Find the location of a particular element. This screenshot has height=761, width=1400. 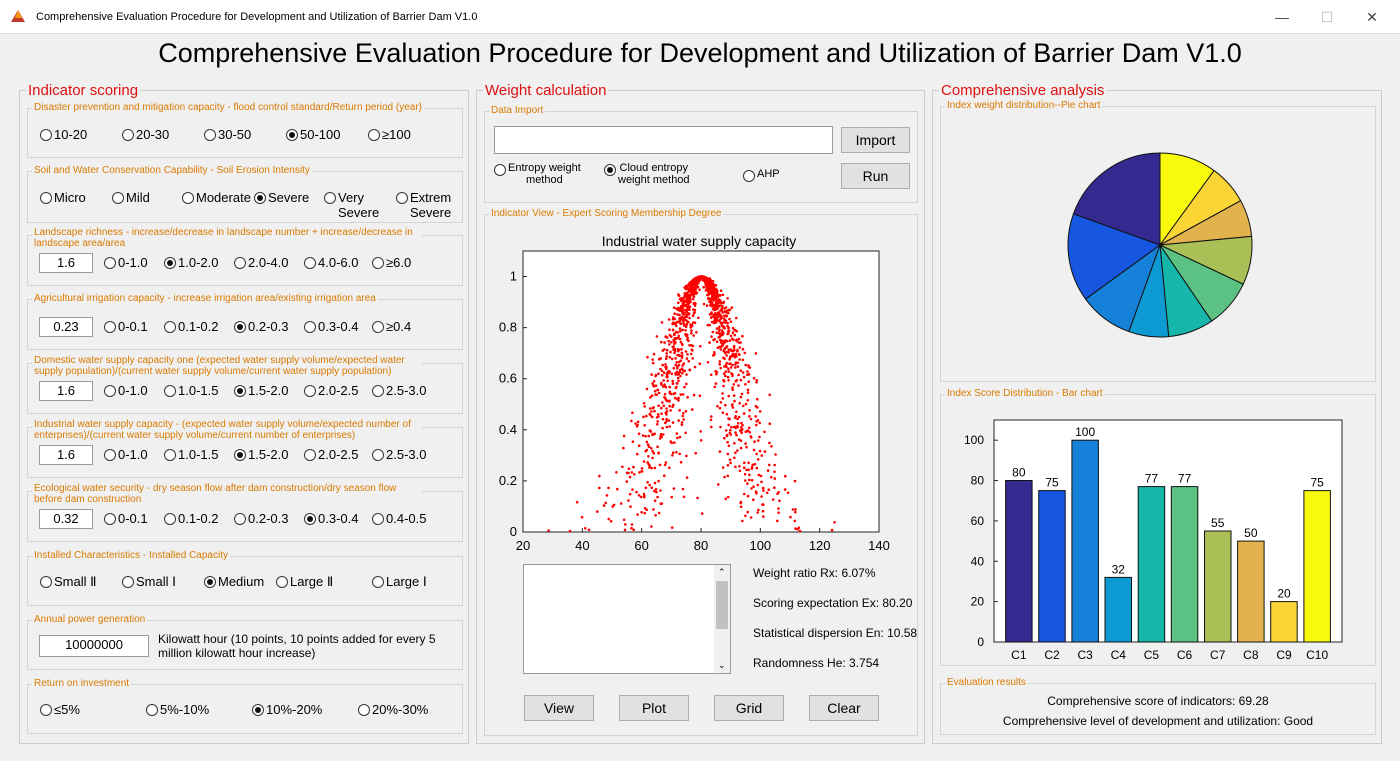

landscape-option-5: ≥6.0 is located at coordinates (391, 262).